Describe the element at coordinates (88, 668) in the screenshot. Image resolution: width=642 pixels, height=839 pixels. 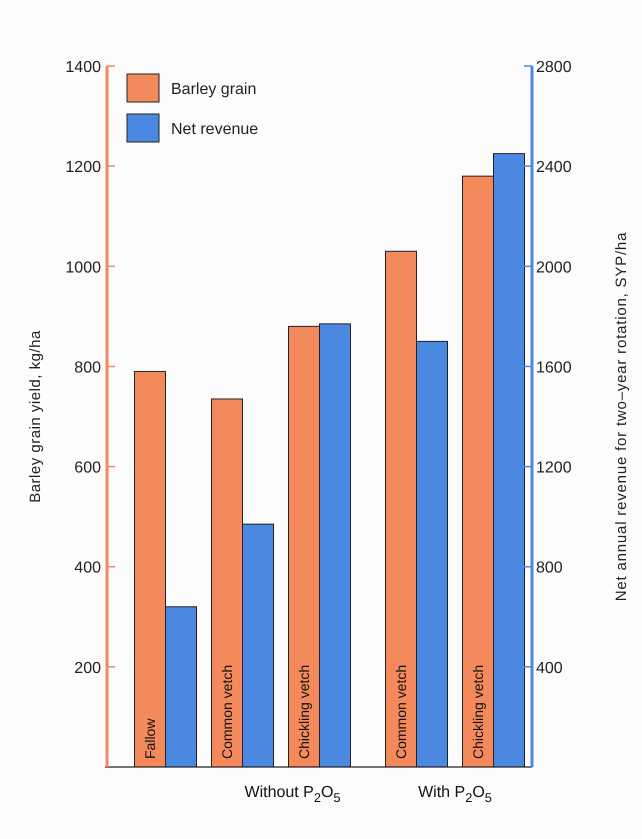
I see `y-tick-label: 200` at that location.